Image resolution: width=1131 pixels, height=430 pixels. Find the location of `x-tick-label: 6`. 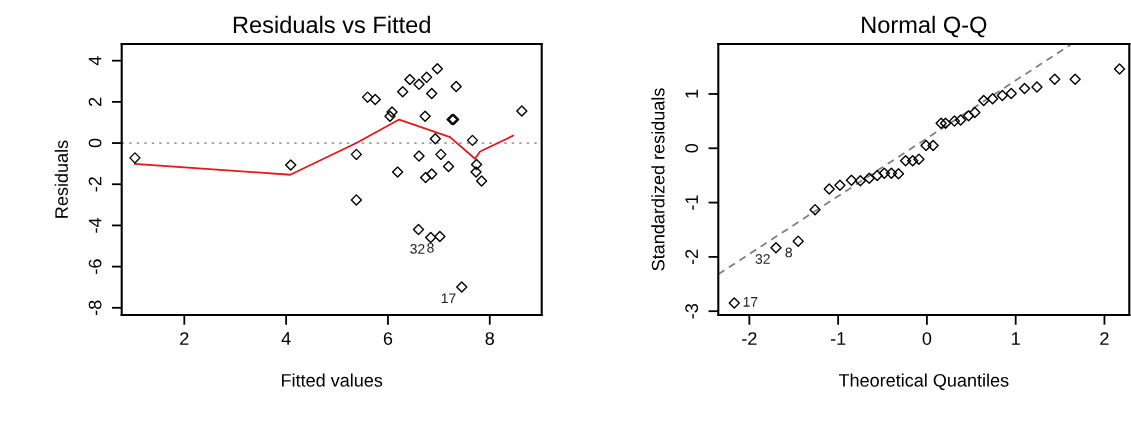

x-tick-label: 6 is located at coordinates (388, 338).